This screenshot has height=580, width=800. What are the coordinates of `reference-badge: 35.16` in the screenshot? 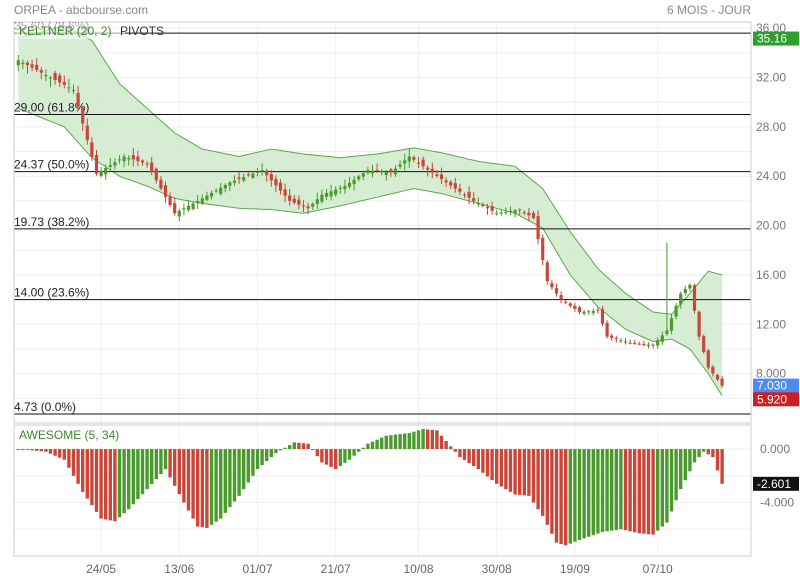 It's located at (772, 39).